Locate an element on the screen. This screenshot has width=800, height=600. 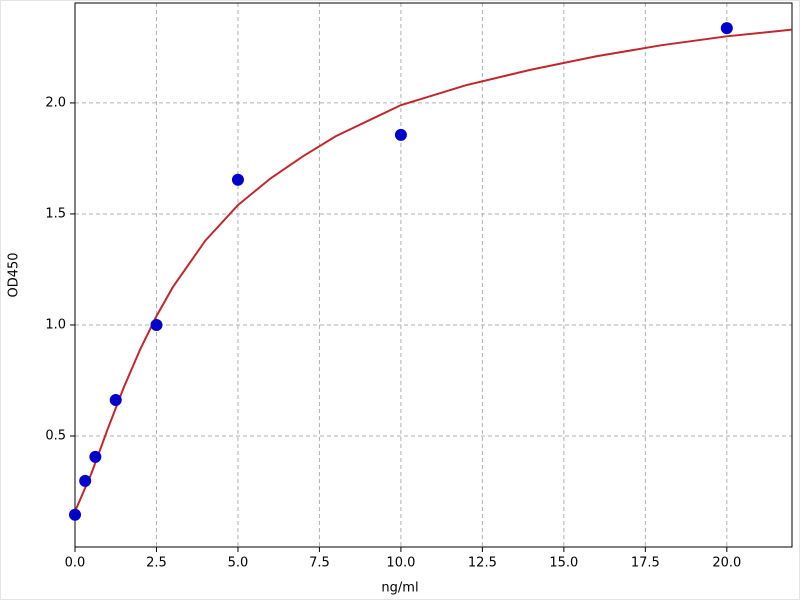
x-tick-label: 5.0 is located at coordinates (238, 563).